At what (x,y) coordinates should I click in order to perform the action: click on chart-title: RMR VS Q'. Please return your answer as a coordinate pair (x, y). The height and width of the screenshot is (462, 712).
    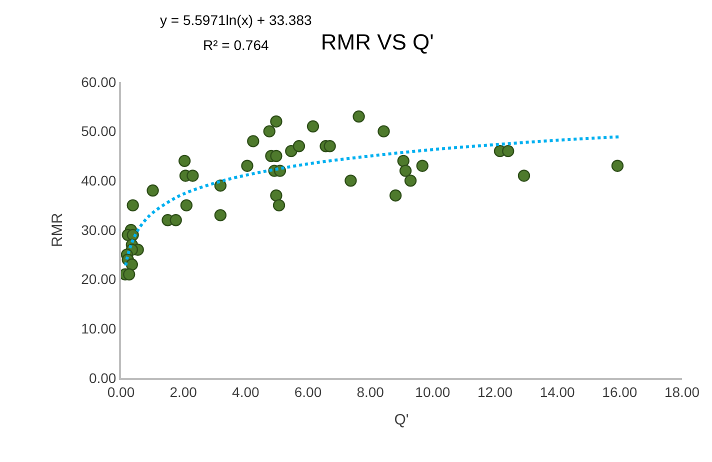
    Looking at the image, I should click on (377, 41).